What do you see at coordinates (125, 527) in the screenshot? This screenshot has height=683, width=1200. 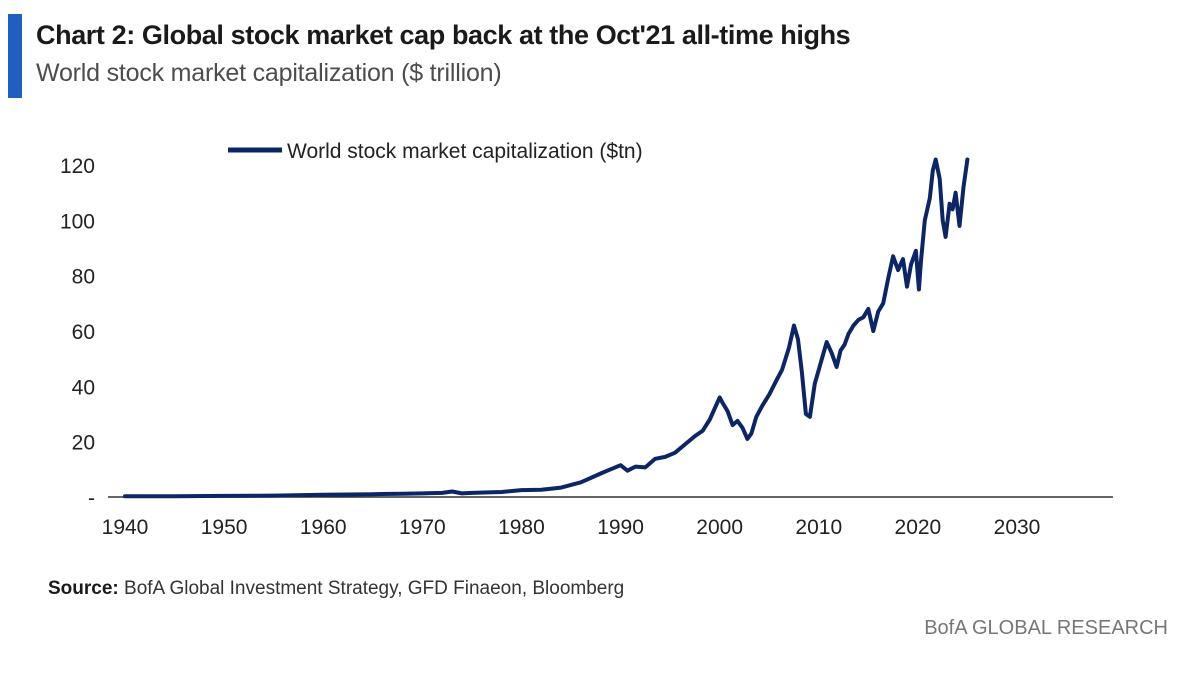 I see `x-tick-label: 1940` at bounding box center [125, 527].